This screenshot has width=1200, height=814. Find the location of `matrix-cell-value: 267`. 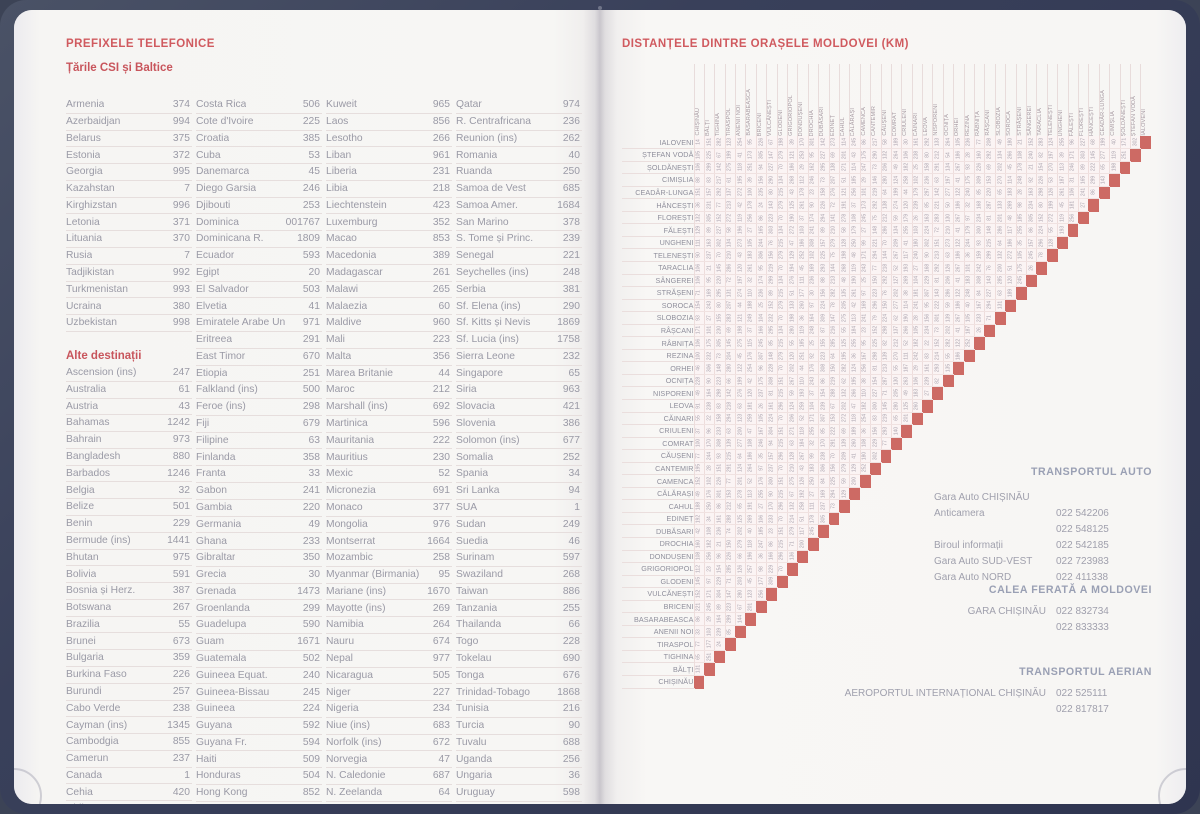

matrix-cell-value: 267 is located at coordinates (958, 167).